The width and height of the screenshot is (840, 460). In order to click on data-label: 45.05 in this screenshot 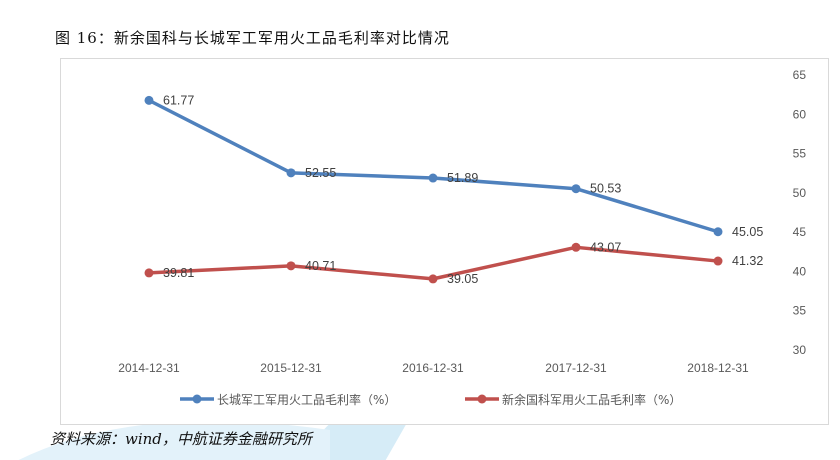, I will do `click(747, 232)`.